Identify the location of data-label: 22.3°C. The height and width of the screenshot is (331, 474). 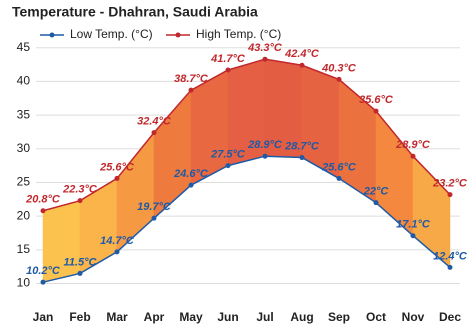
(80, 190).